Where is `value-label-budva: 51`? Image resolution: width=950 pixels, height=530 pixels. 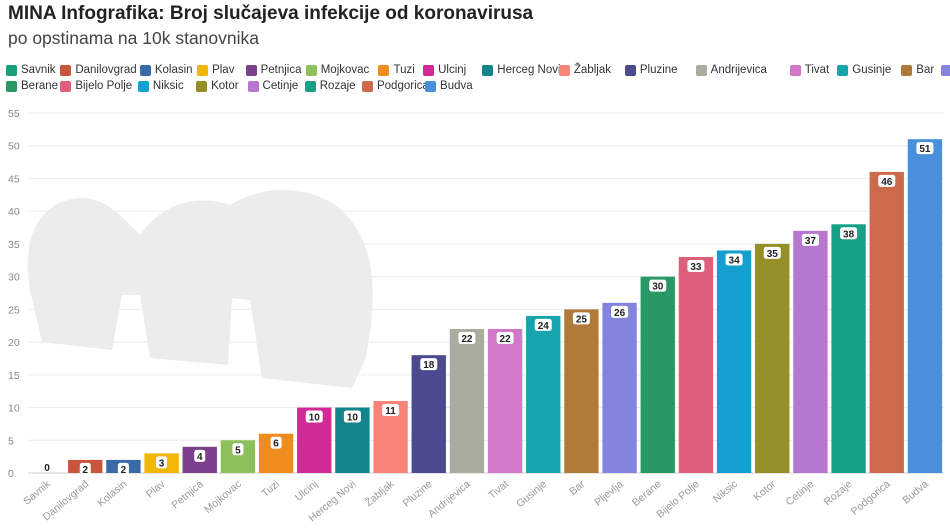
value-label-budva: 51 is located at coordinates (925, 148).